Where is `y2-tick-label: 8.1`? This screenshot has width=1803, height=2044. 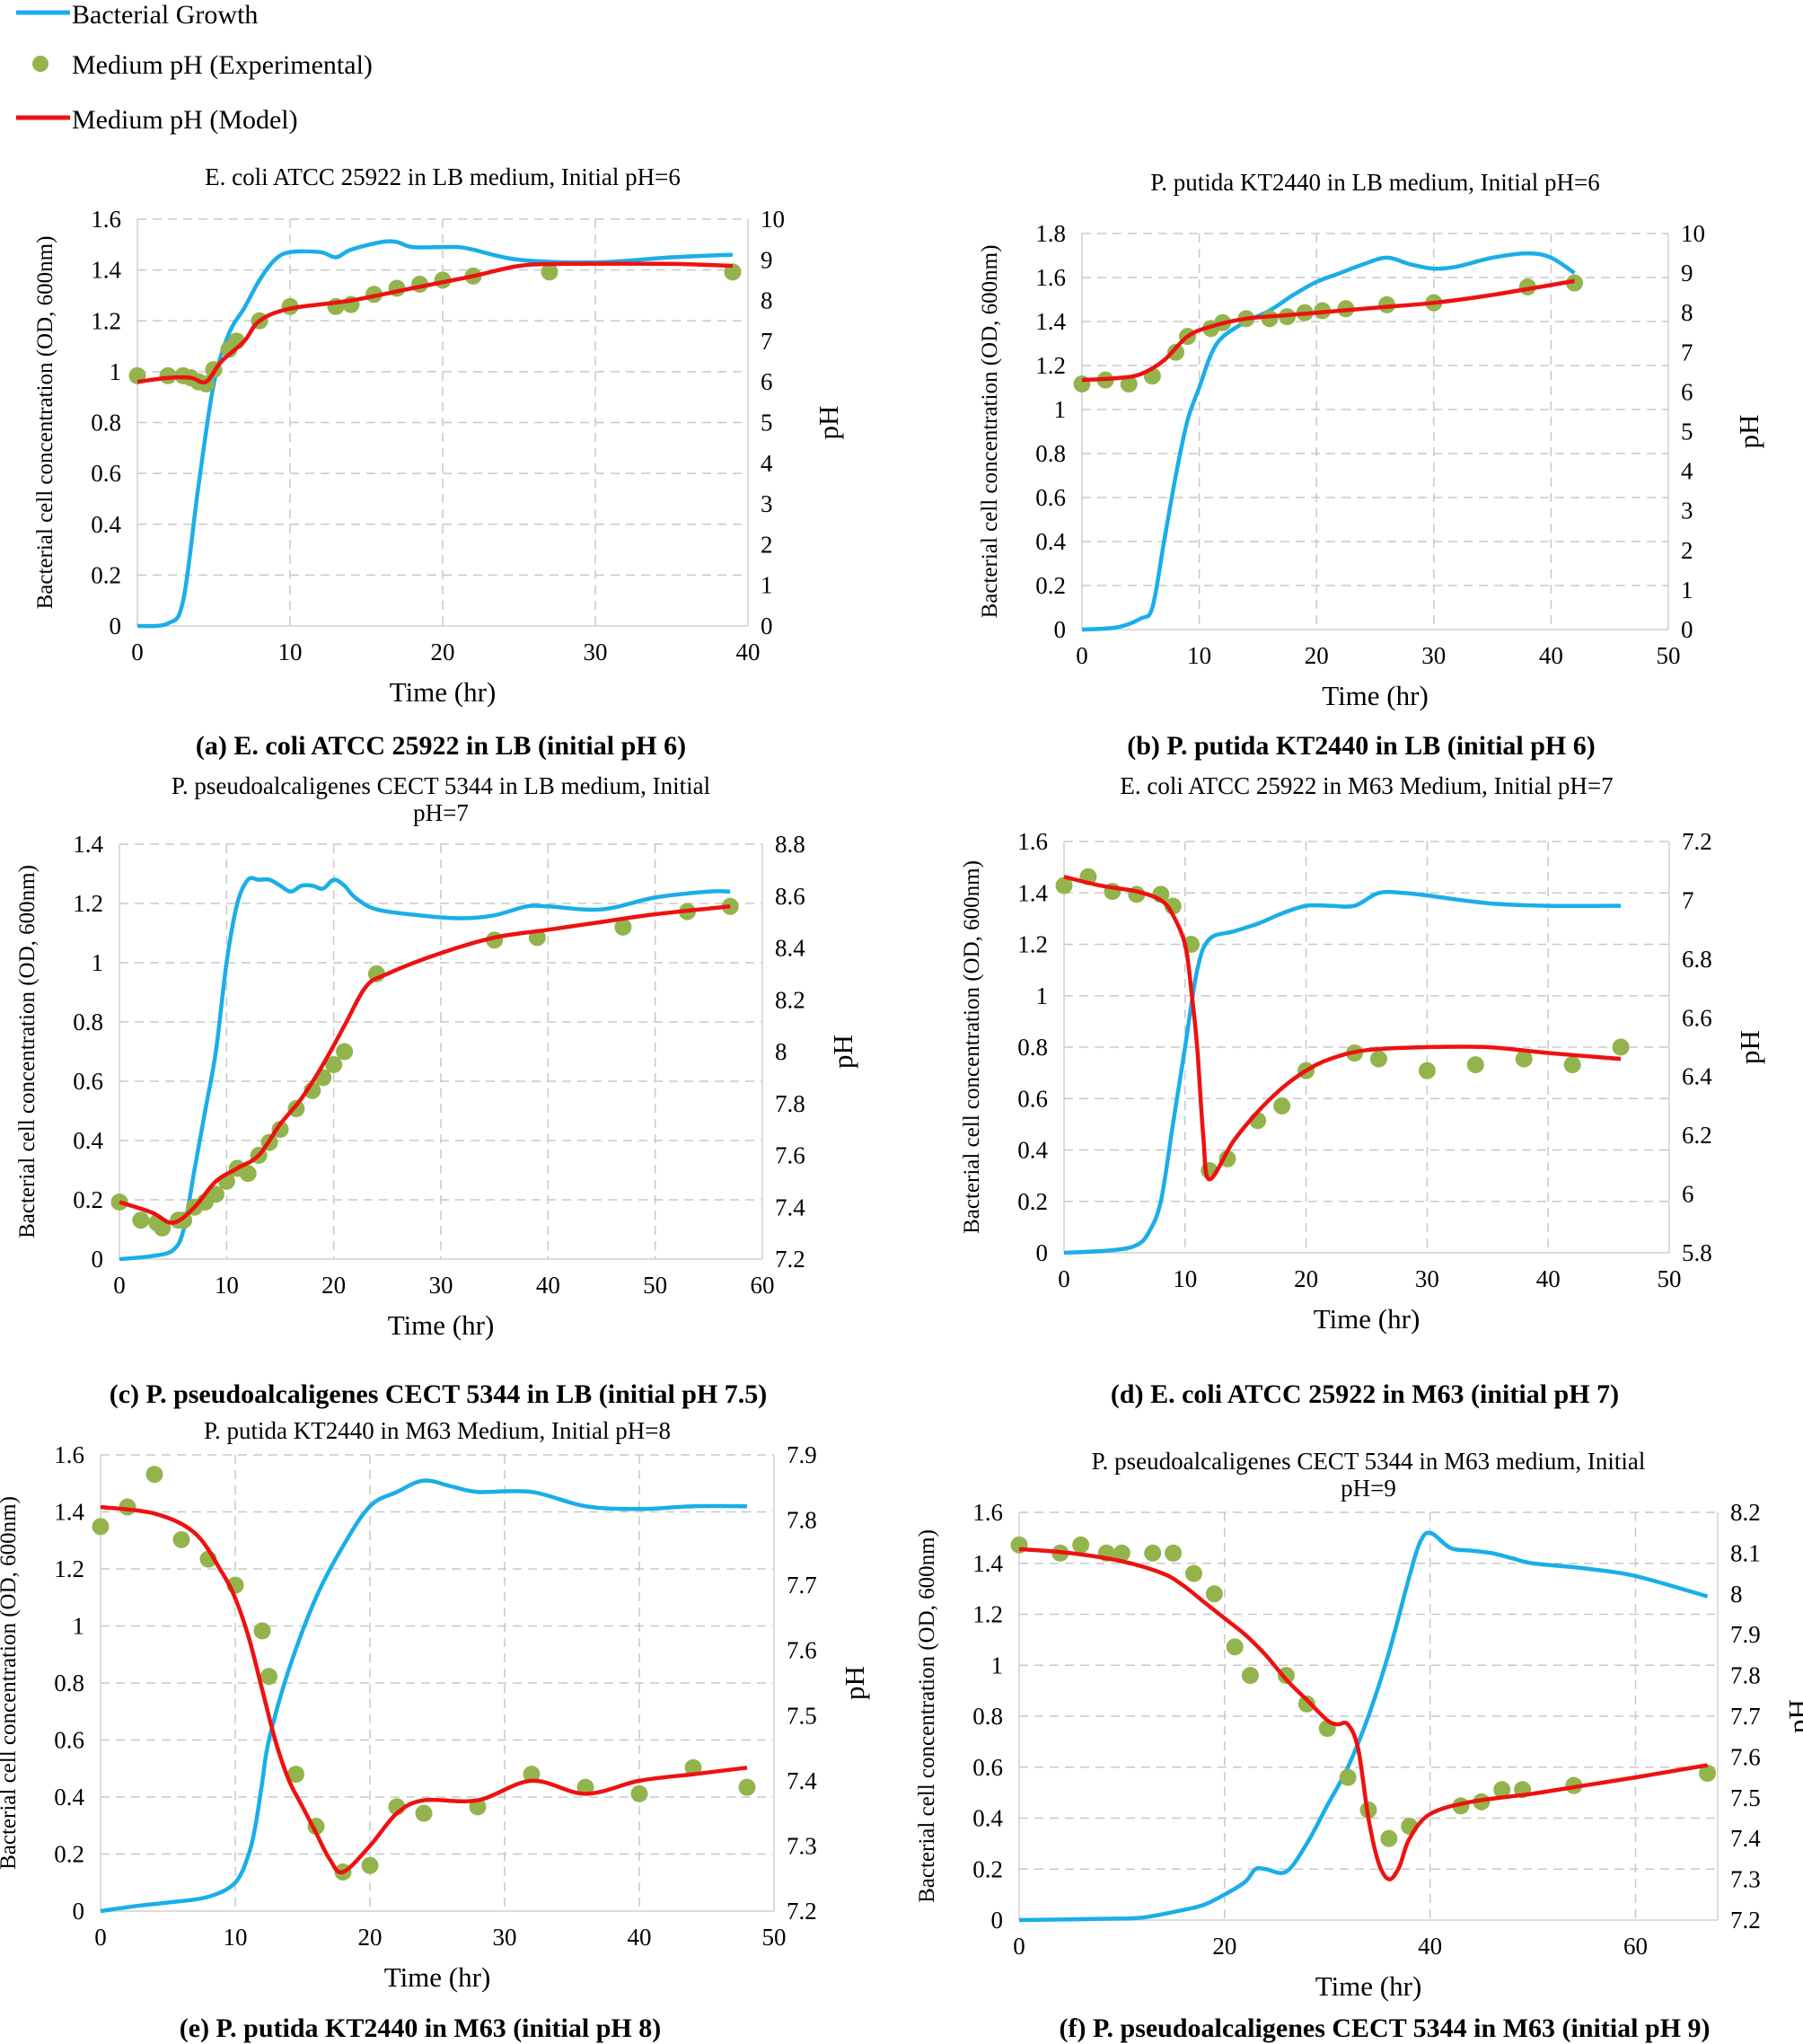
y2-tick-label: 8.1 is located at coordinates (1745, 1552).